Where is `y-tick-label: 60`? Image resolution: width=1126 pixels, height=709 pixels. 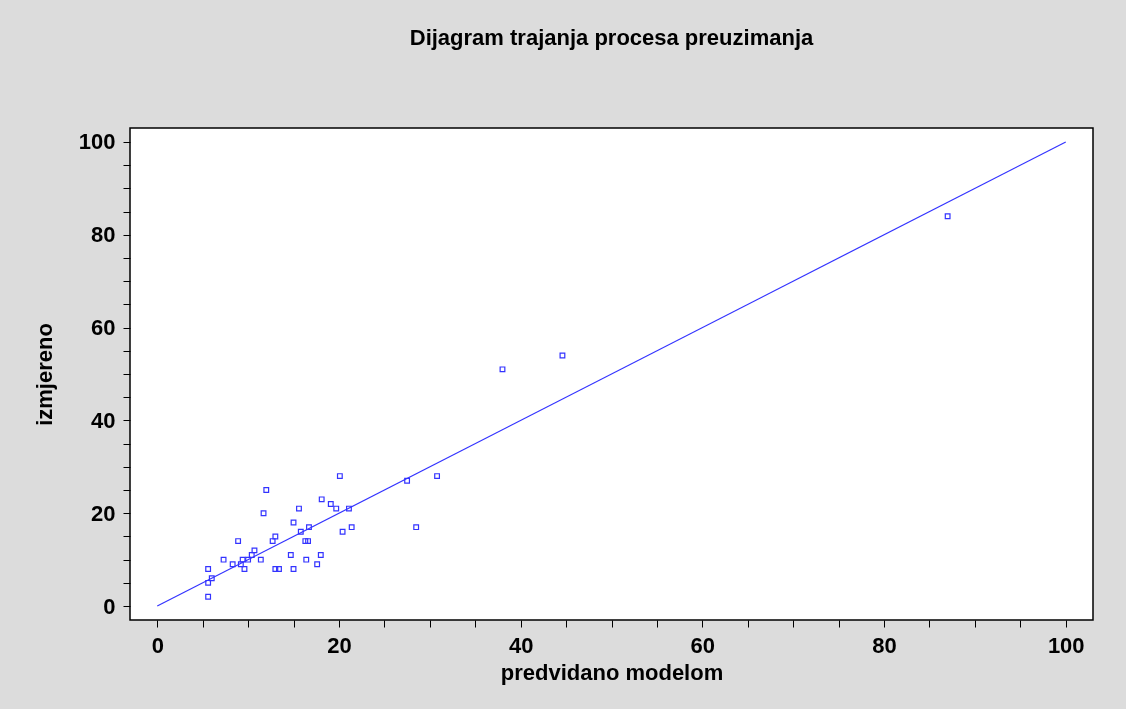
y-tick-label: 60 is located at coordinates (103, 328).